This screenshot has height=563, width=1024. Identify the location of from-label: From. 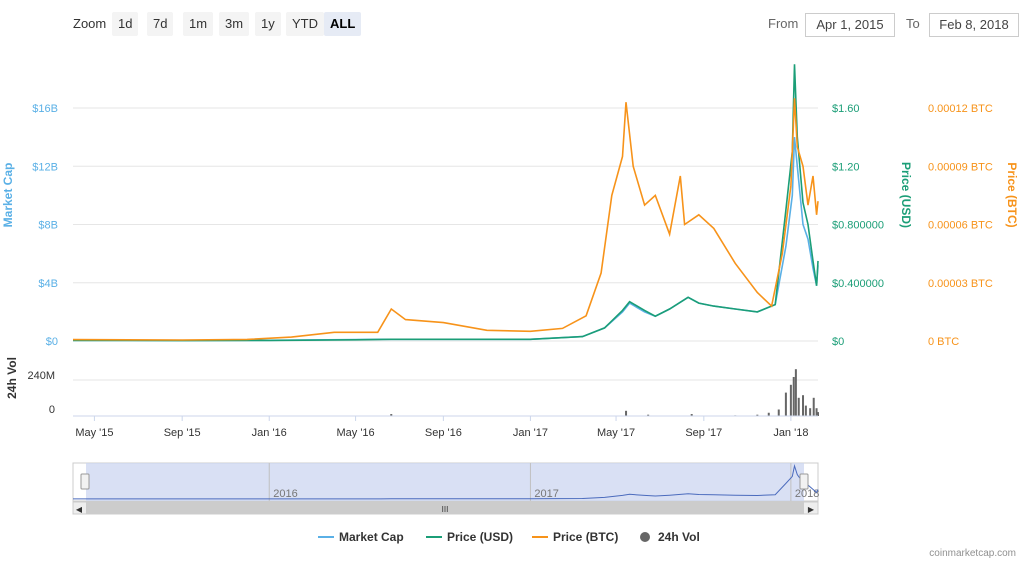
(783, 23).